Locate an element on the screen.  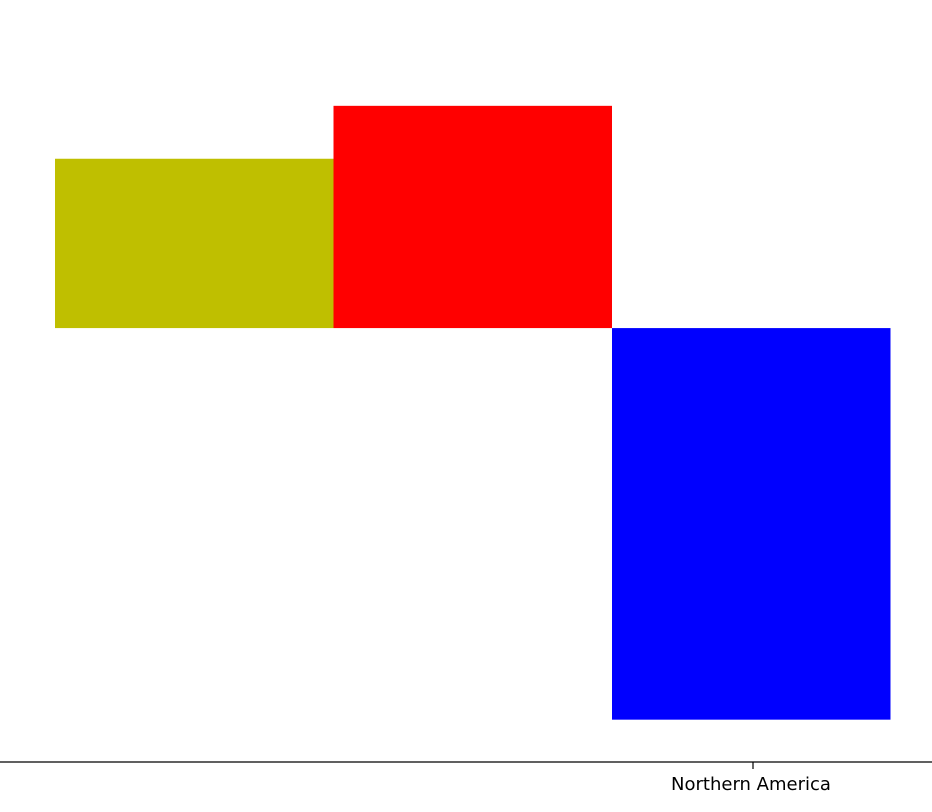
x-tick-label: Northern America is located at coordinates (751, 784).